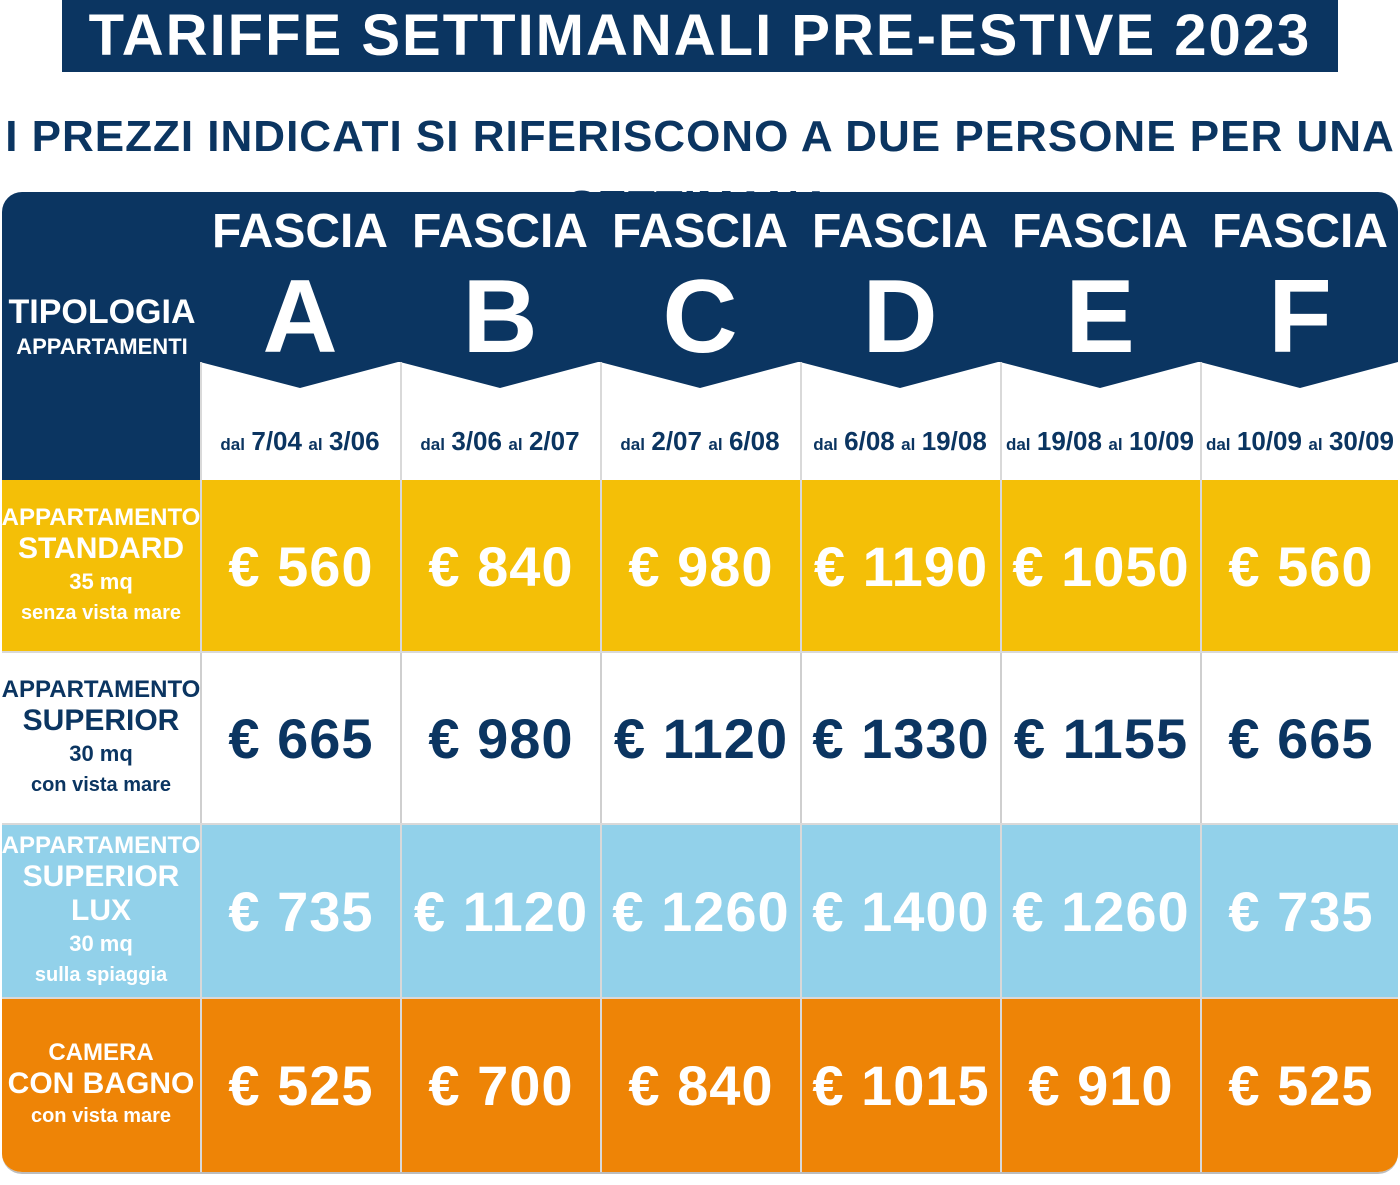 This screenshot has width=1400, height=1185. What do you see at coordinates (300, 441) in the screenshot?
I see `date-range: dal 7/04 al 3/06` at bounding box center [300, 441].